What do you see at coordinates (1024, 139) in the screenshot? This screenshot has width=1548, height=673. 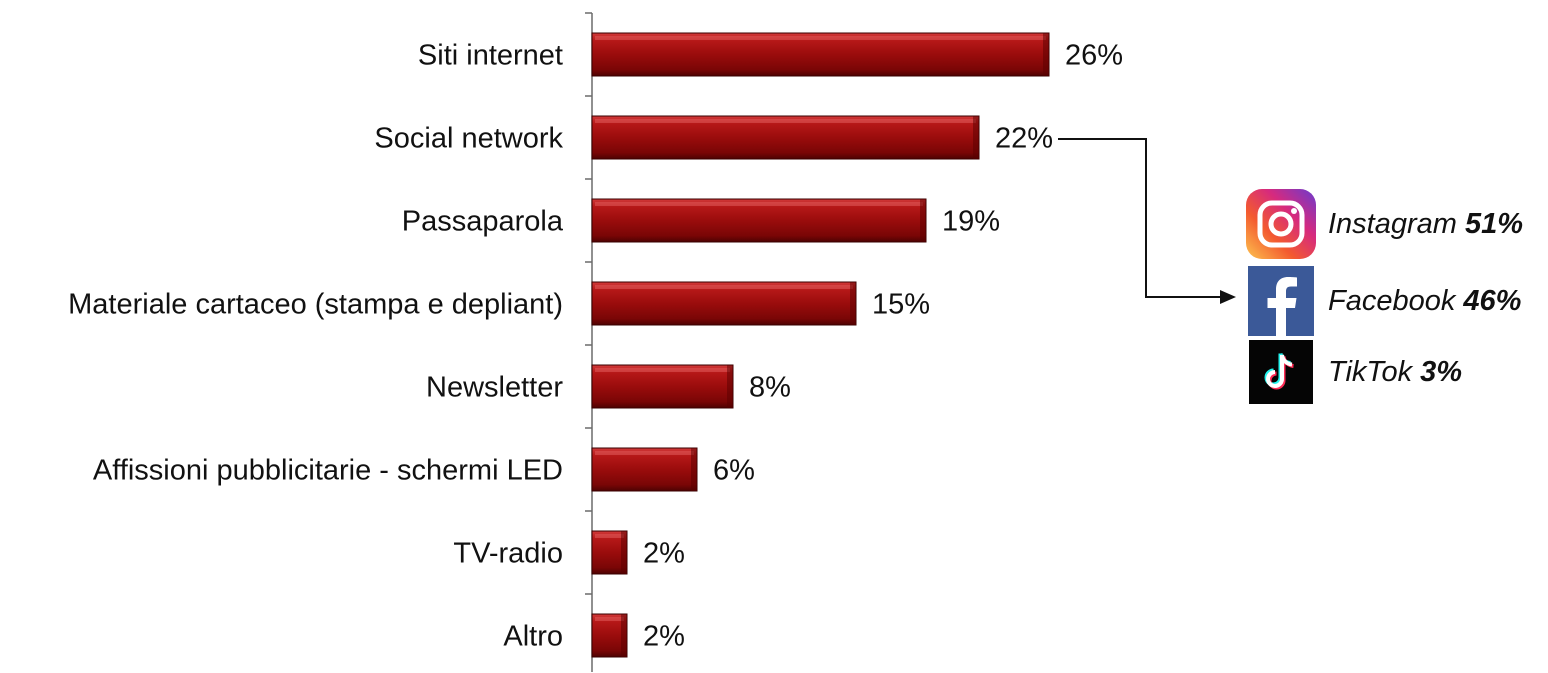 I see `value-label: 22%` at bounding box center [1024, 139].